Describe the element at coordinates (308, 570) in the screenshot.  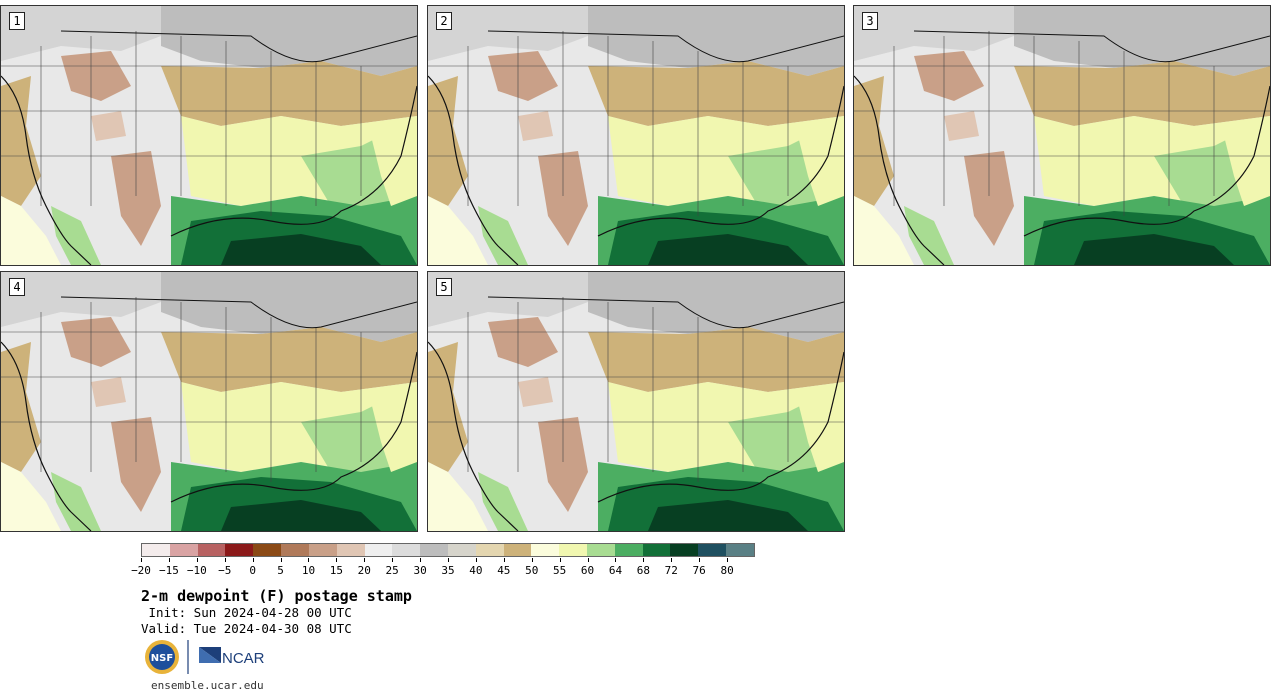
I see `colorbar-tick-label: 10` at that location.